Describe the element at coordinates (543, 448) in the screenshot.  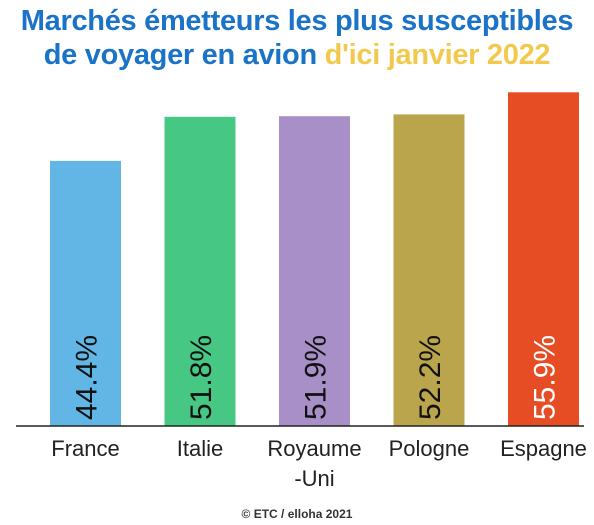
I see `category-label-4: Espagne` at that location.